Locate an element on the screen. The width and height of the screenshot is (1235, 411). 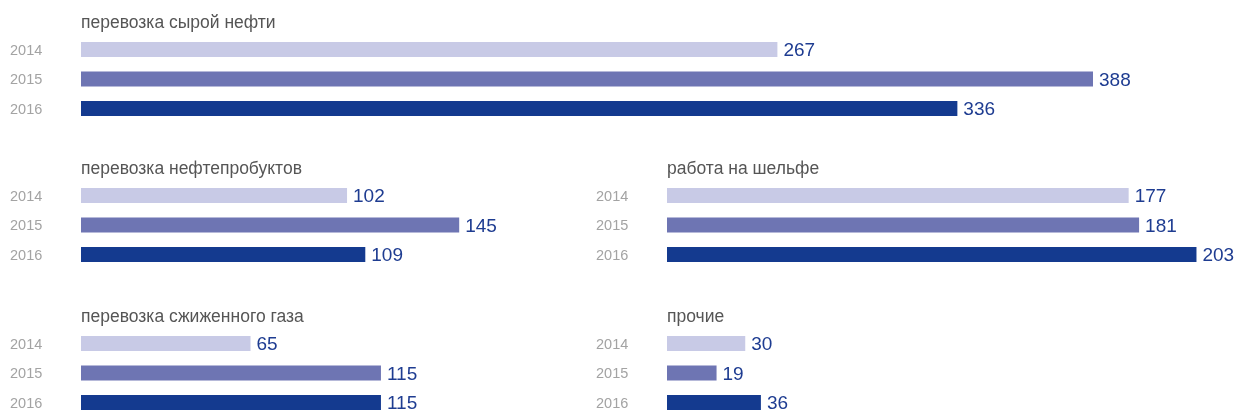
data-label: 336 is located at coordinates (979, 109).